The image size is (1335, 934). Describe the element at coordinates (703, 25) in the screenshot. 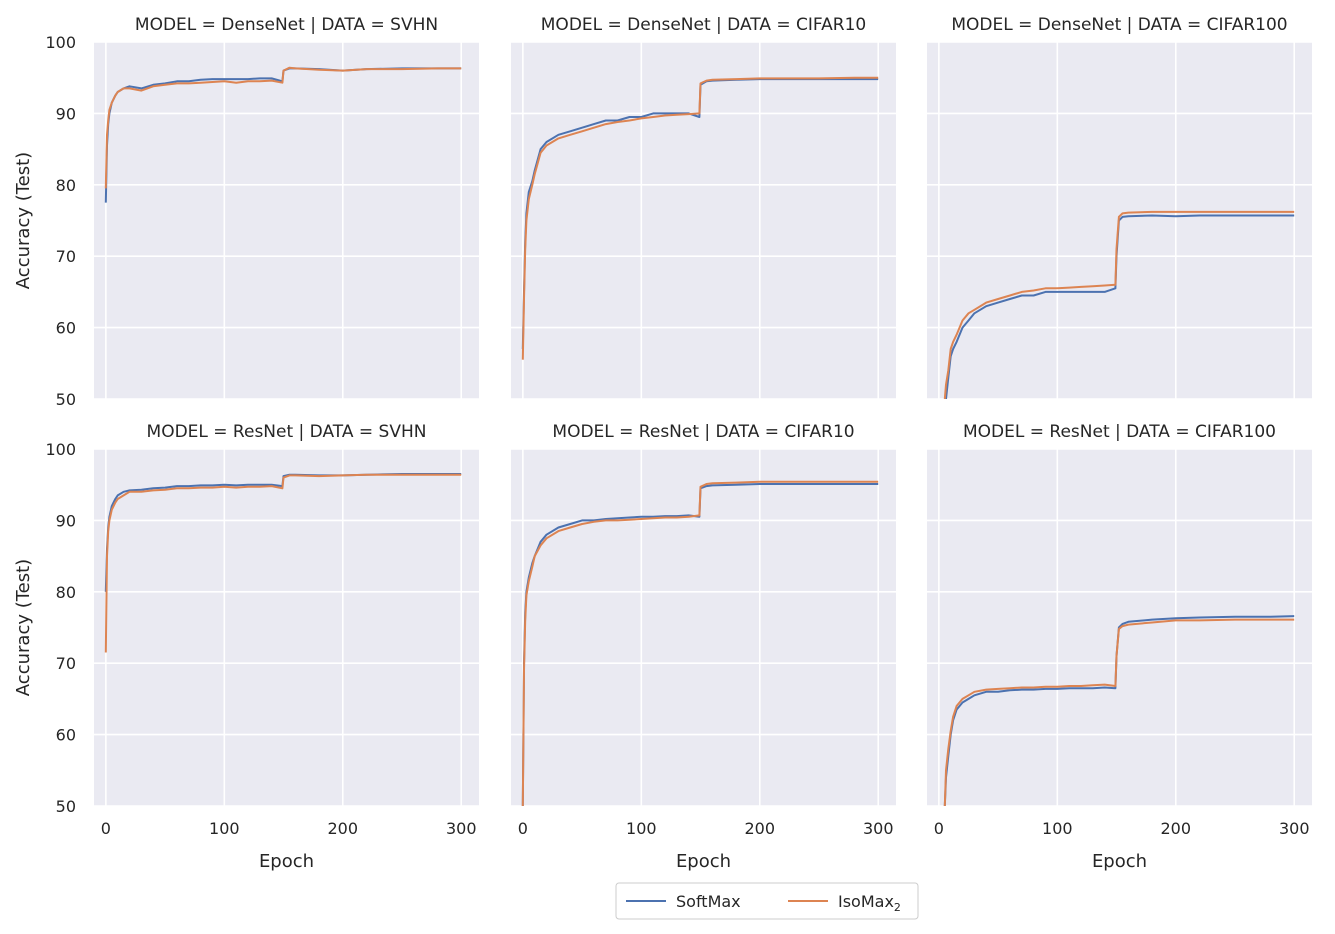

I see `panel-title: MODEL = DenseNet | DATA = CIFAR10` at that location.